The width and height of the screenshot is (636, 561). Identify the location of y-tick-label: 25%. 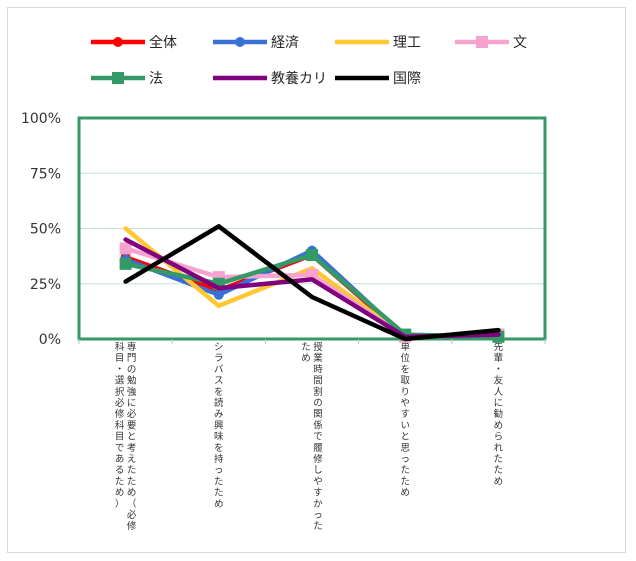
(45, 285).